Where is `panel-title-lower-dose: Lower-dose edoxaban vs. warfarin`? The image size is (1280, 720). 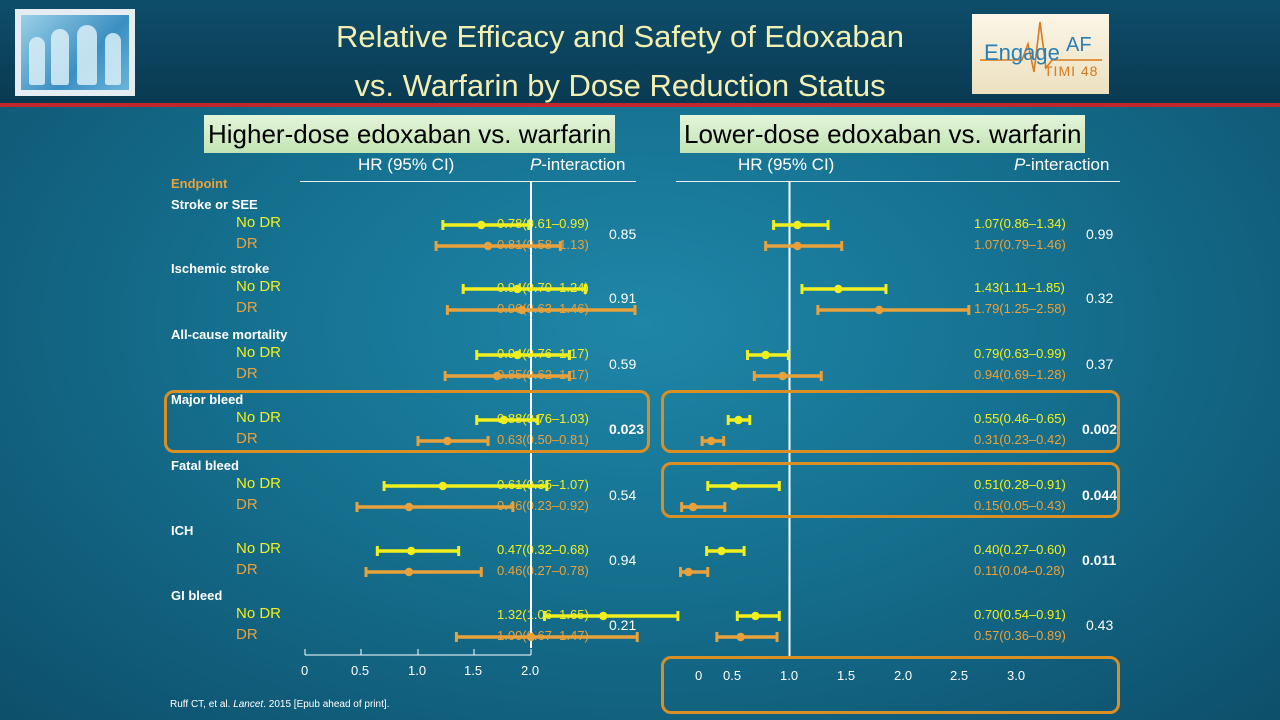
panel-title-lower-dose: Lower-dose edoxaban vs. warfarin is located at coordinates (883, 134).